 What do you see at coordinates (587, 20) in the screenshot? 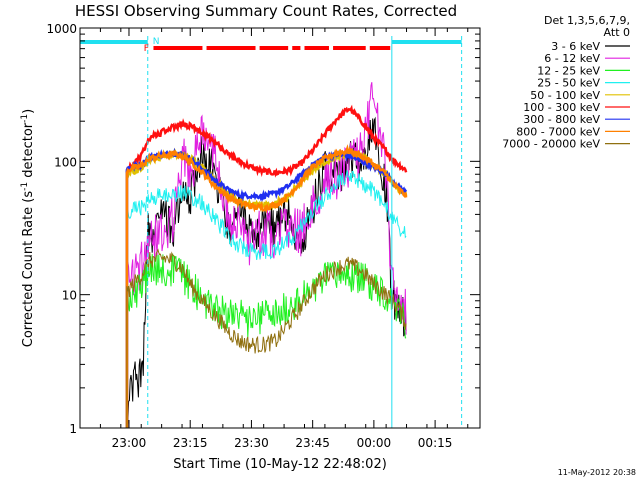
I see `legend-header-detectors: Det 1,3,5,6,7,9,` at bounding box center [587, 20].